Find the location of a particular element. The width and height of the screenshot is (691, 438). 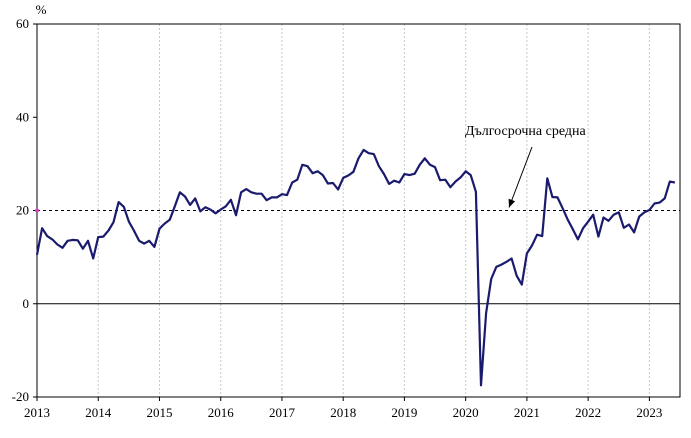

annotation-arrow is located at coordinates (520, 177).